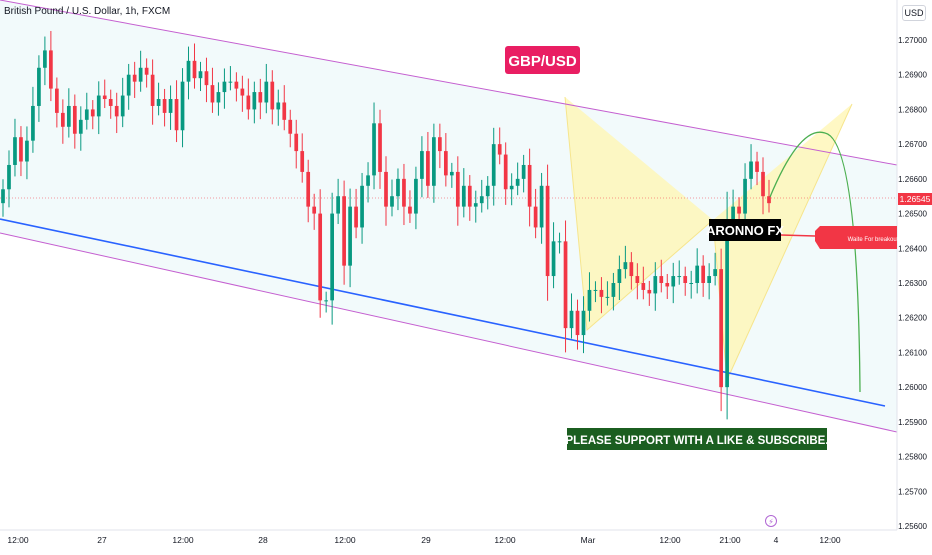 Image resolution: width=932 pixels, height=555 pixels. What do you see at coordinates (102, 540) in the screenshot?
I see `time-tick-label: 27` at bounding box center [102, 540].